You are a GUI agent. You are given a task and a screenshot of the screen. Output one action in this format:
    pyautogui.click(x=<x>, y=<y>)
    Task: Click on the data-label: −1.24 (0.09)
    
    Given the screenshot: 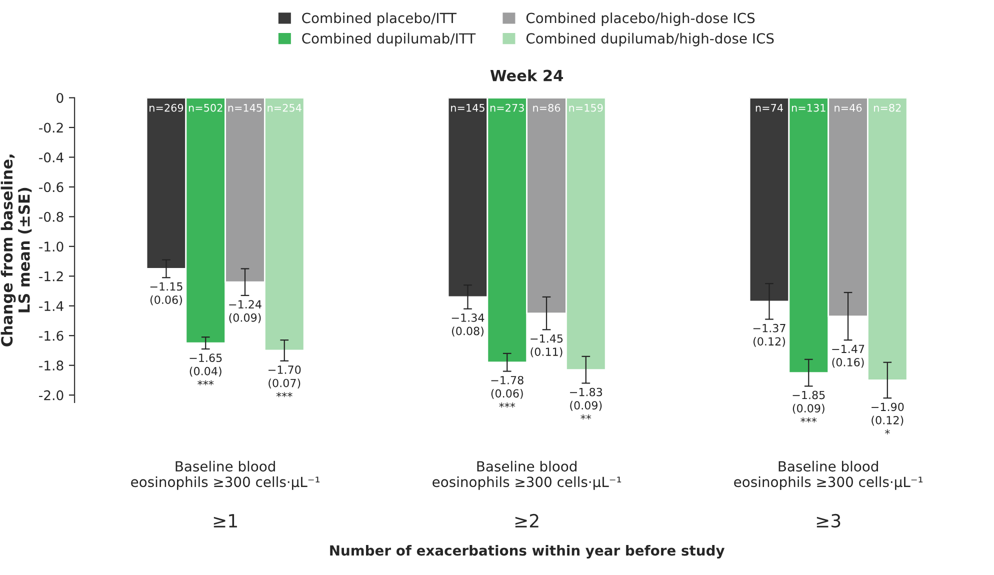 What is the action you would take?
    pyautogui.click(x=245, y=312)
    